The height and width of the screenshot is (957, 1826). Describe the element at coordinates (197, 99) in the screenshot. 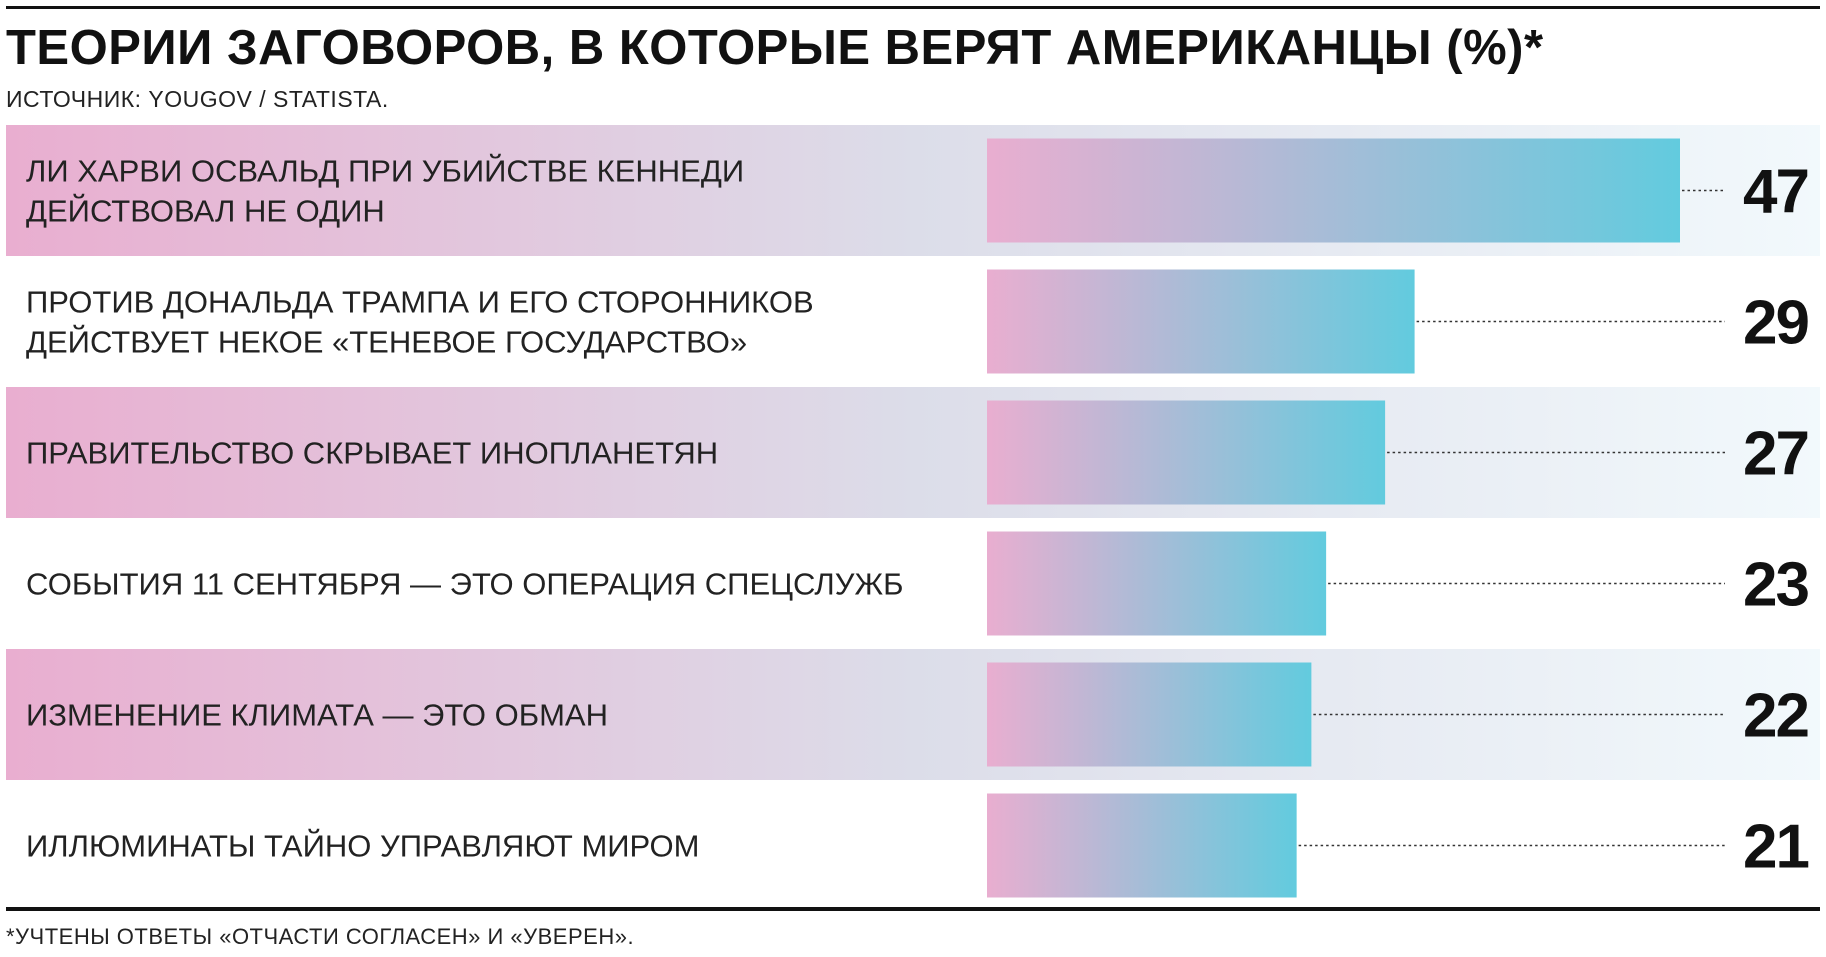

I see `chart-source: ИСТОЧНИК: YOUGOV / STATISTA.` at that location.